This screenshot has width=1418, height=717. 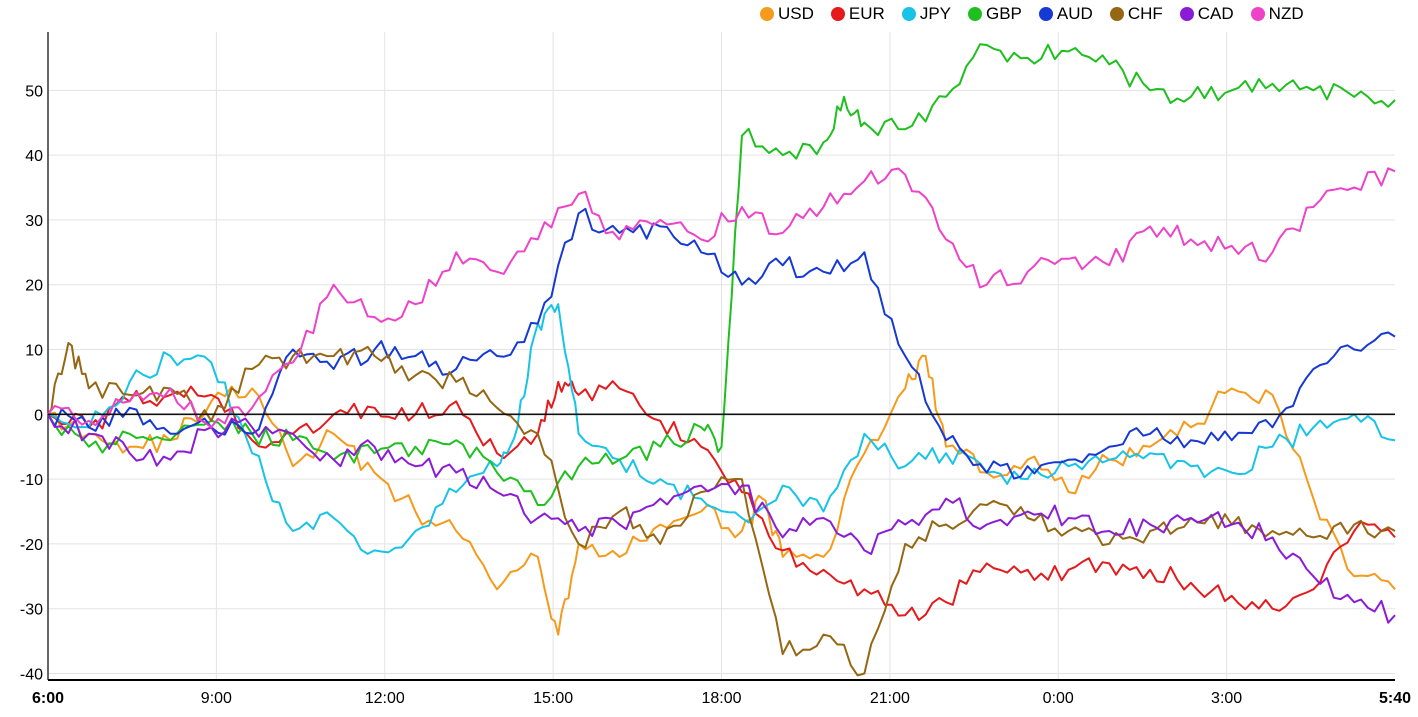 I want to click on legend-label: NZD, so click(x=1286, y=13).